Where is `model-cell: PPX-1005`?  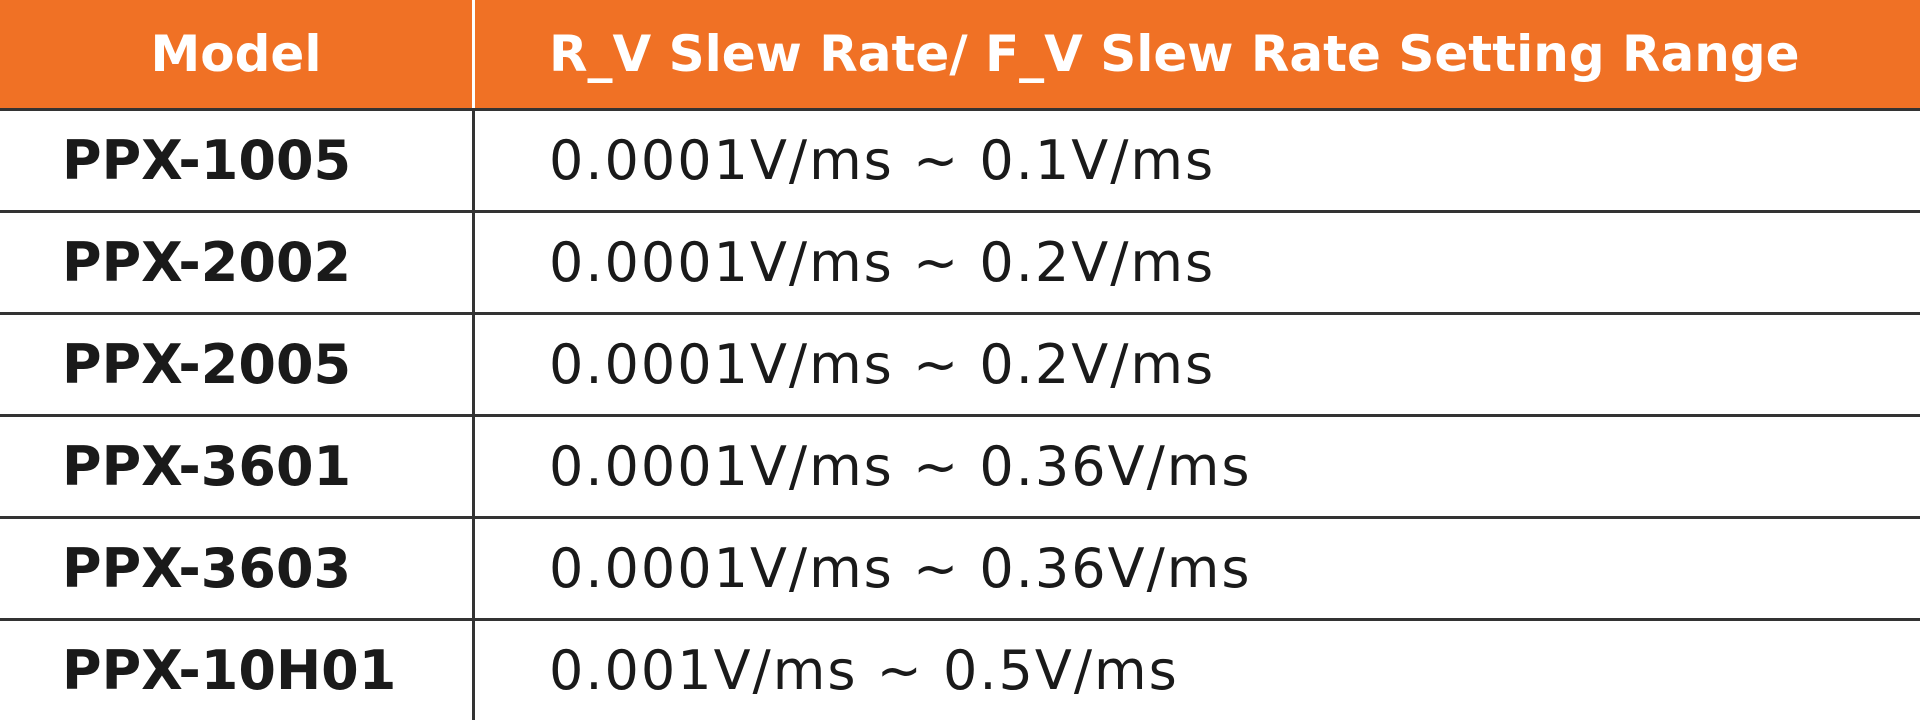
model-cell: PPX-1005 is located at coordinates (237, 159).